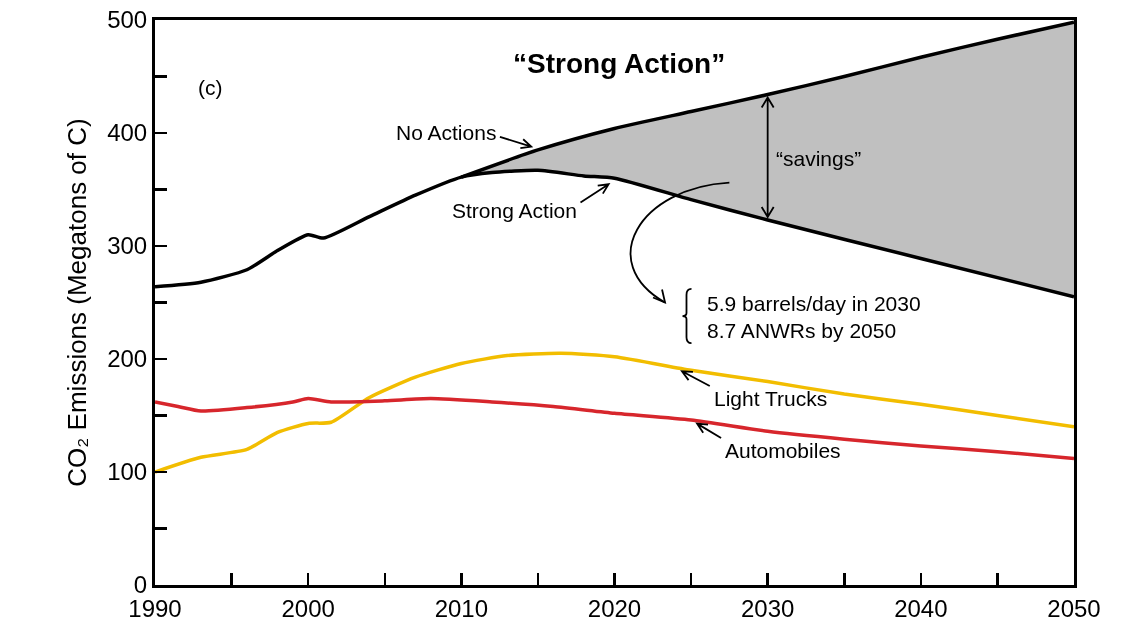 The image size is (1136, 631). Describe the element at coordinates (308, 608) in the screenshot. I see `x-tick-label: 2000` at that location.